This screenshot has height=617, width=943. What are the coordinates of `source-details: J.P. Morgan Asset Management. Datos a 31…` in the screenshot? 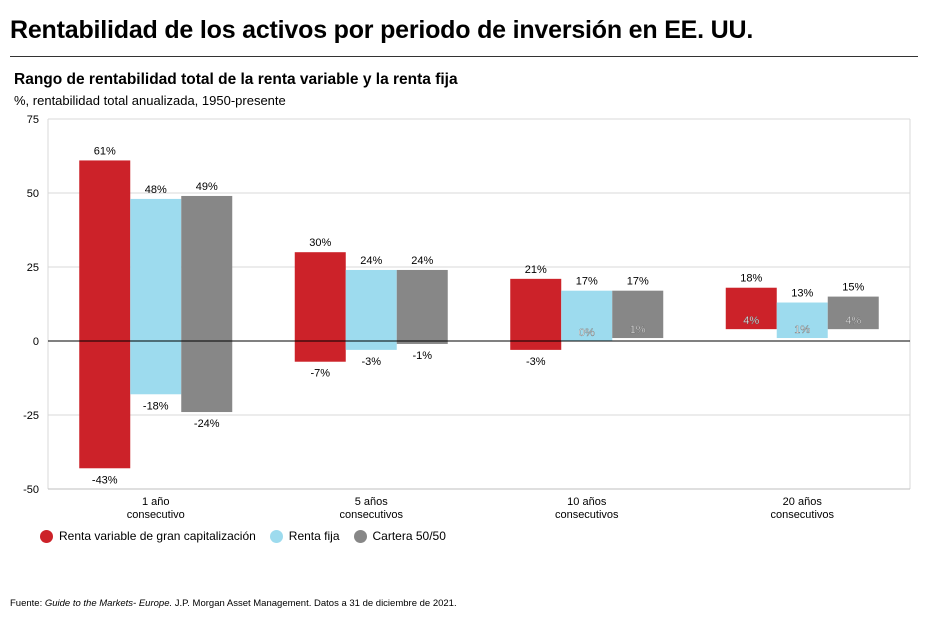 It's located at (314, 603).